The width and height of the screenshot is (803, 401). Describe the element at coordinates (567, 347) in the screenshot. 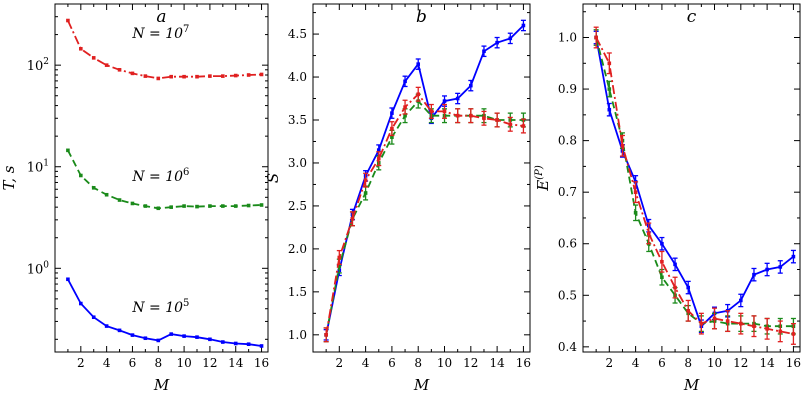

I see `y-tick-label: 0.4` at that location.